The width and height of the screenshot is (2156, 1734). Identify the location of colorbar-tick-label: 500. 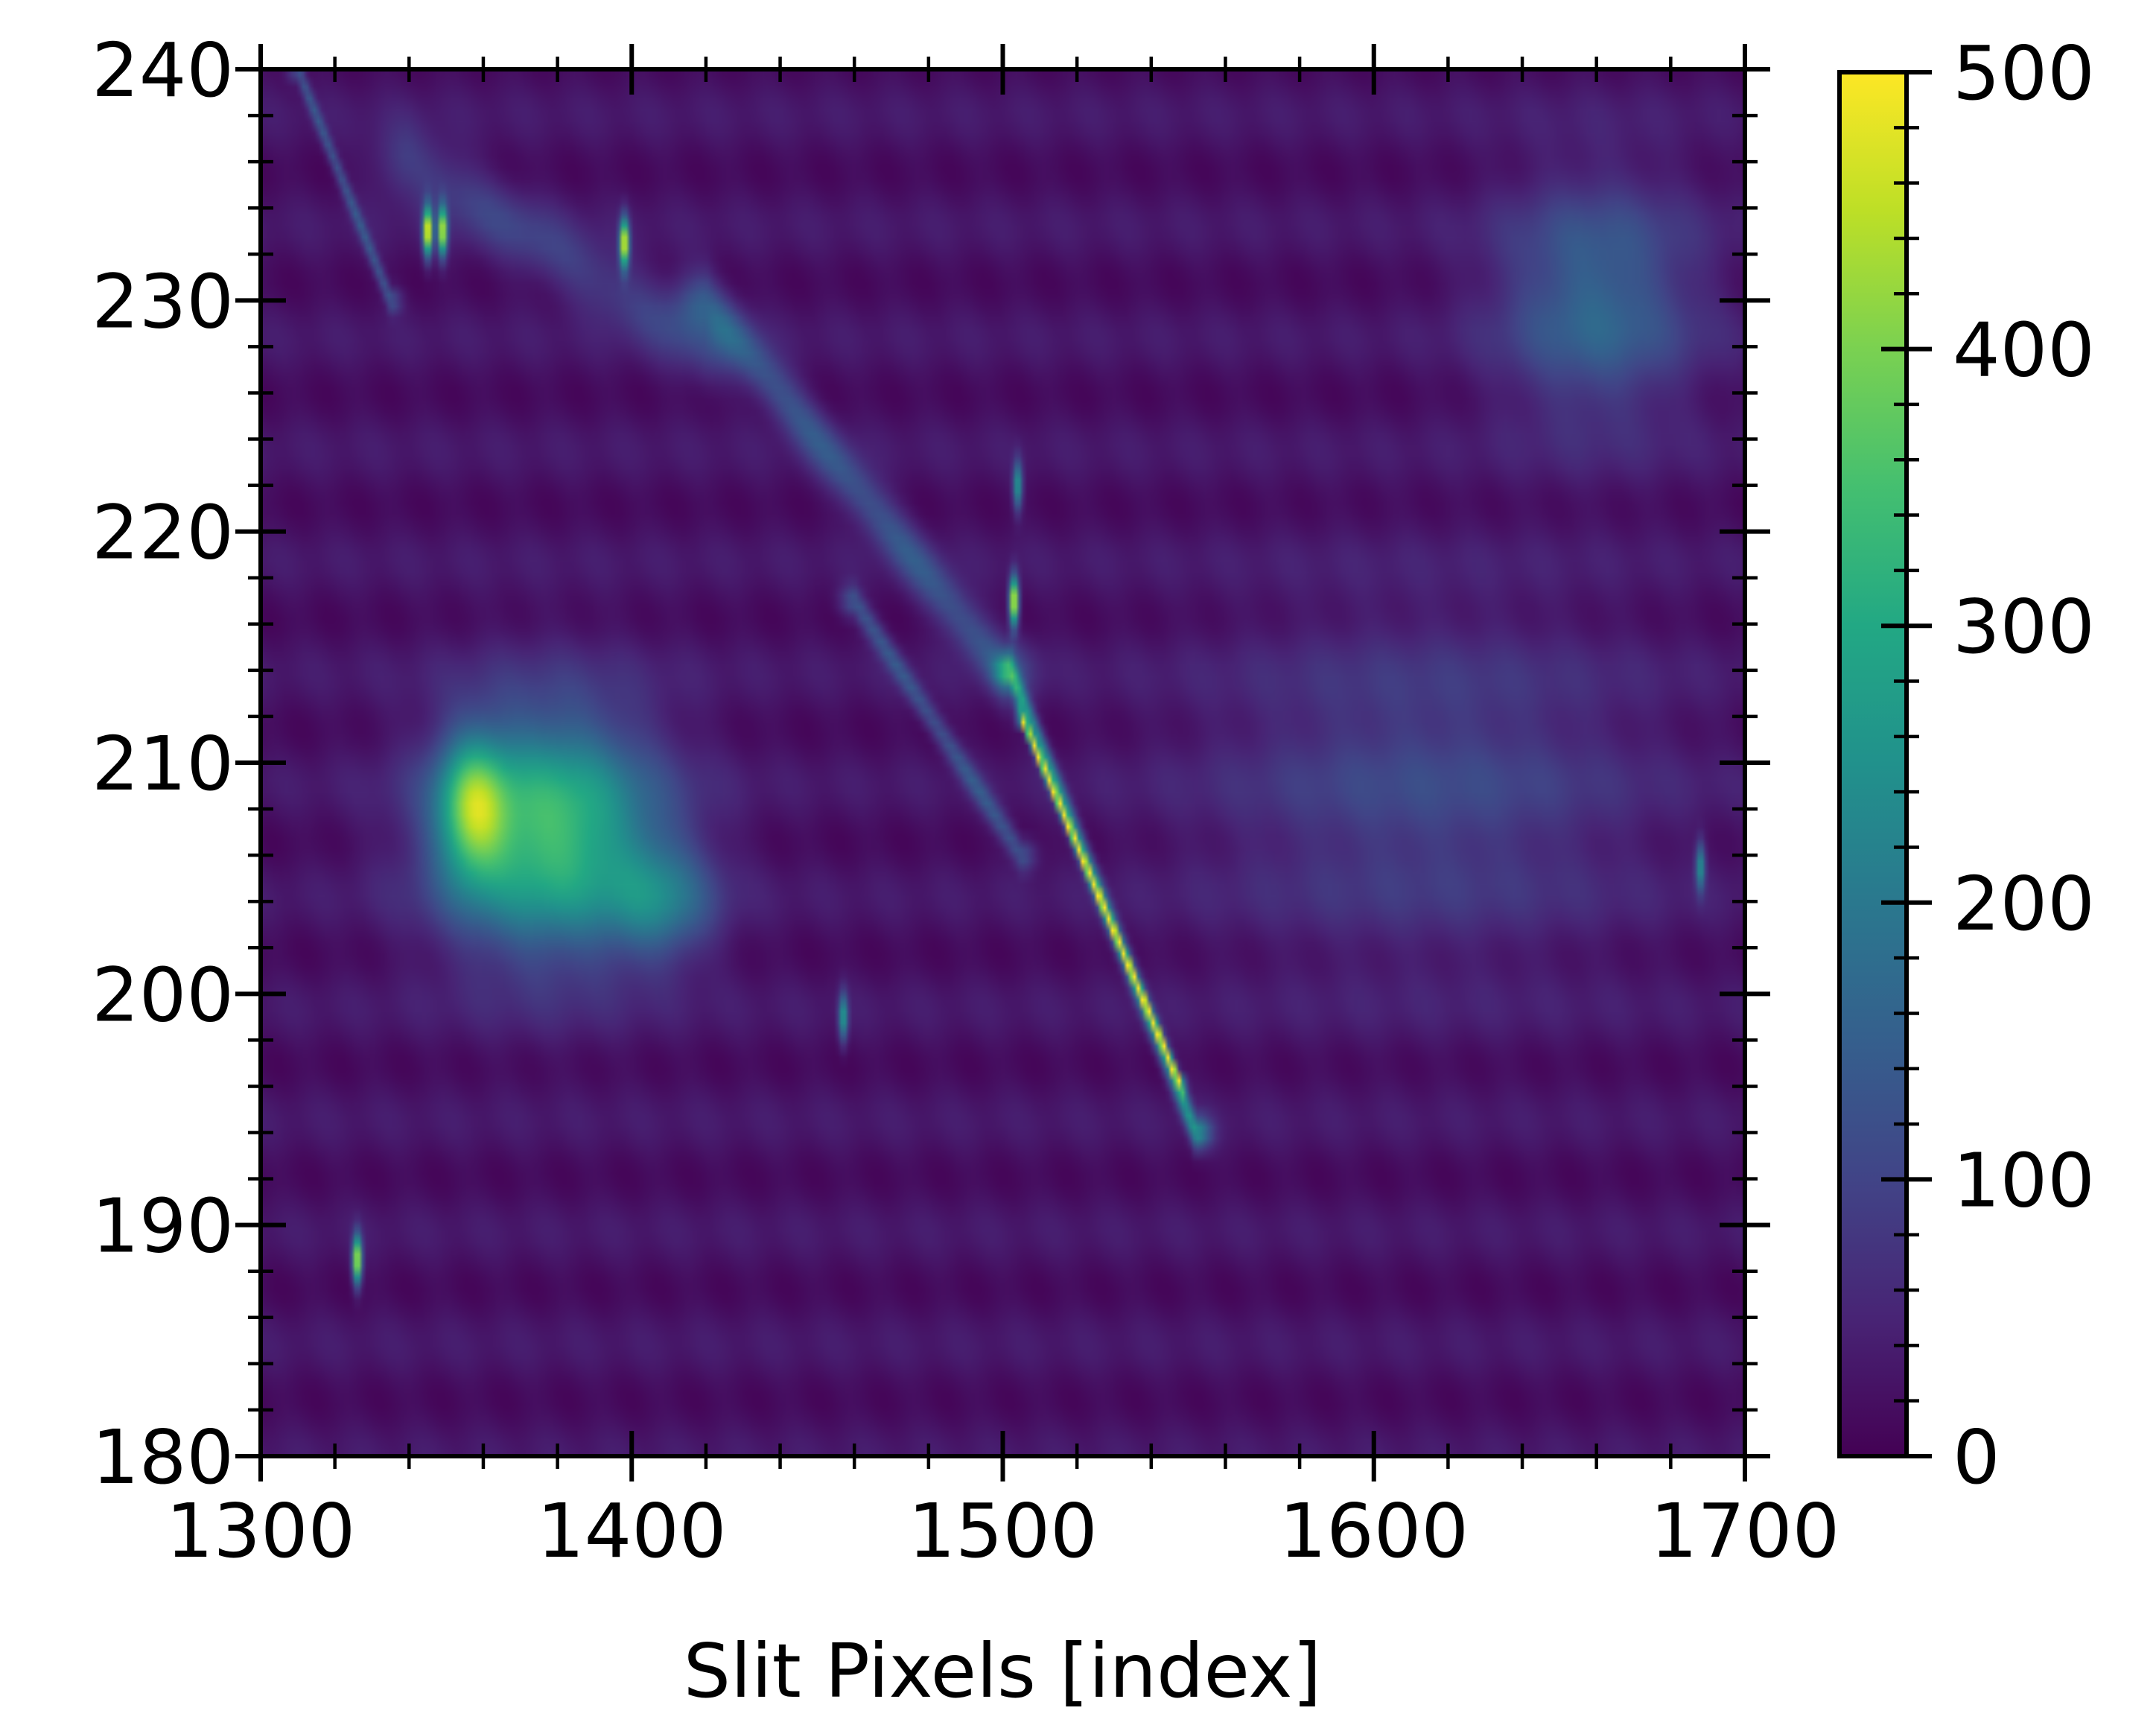
(2024, 73).